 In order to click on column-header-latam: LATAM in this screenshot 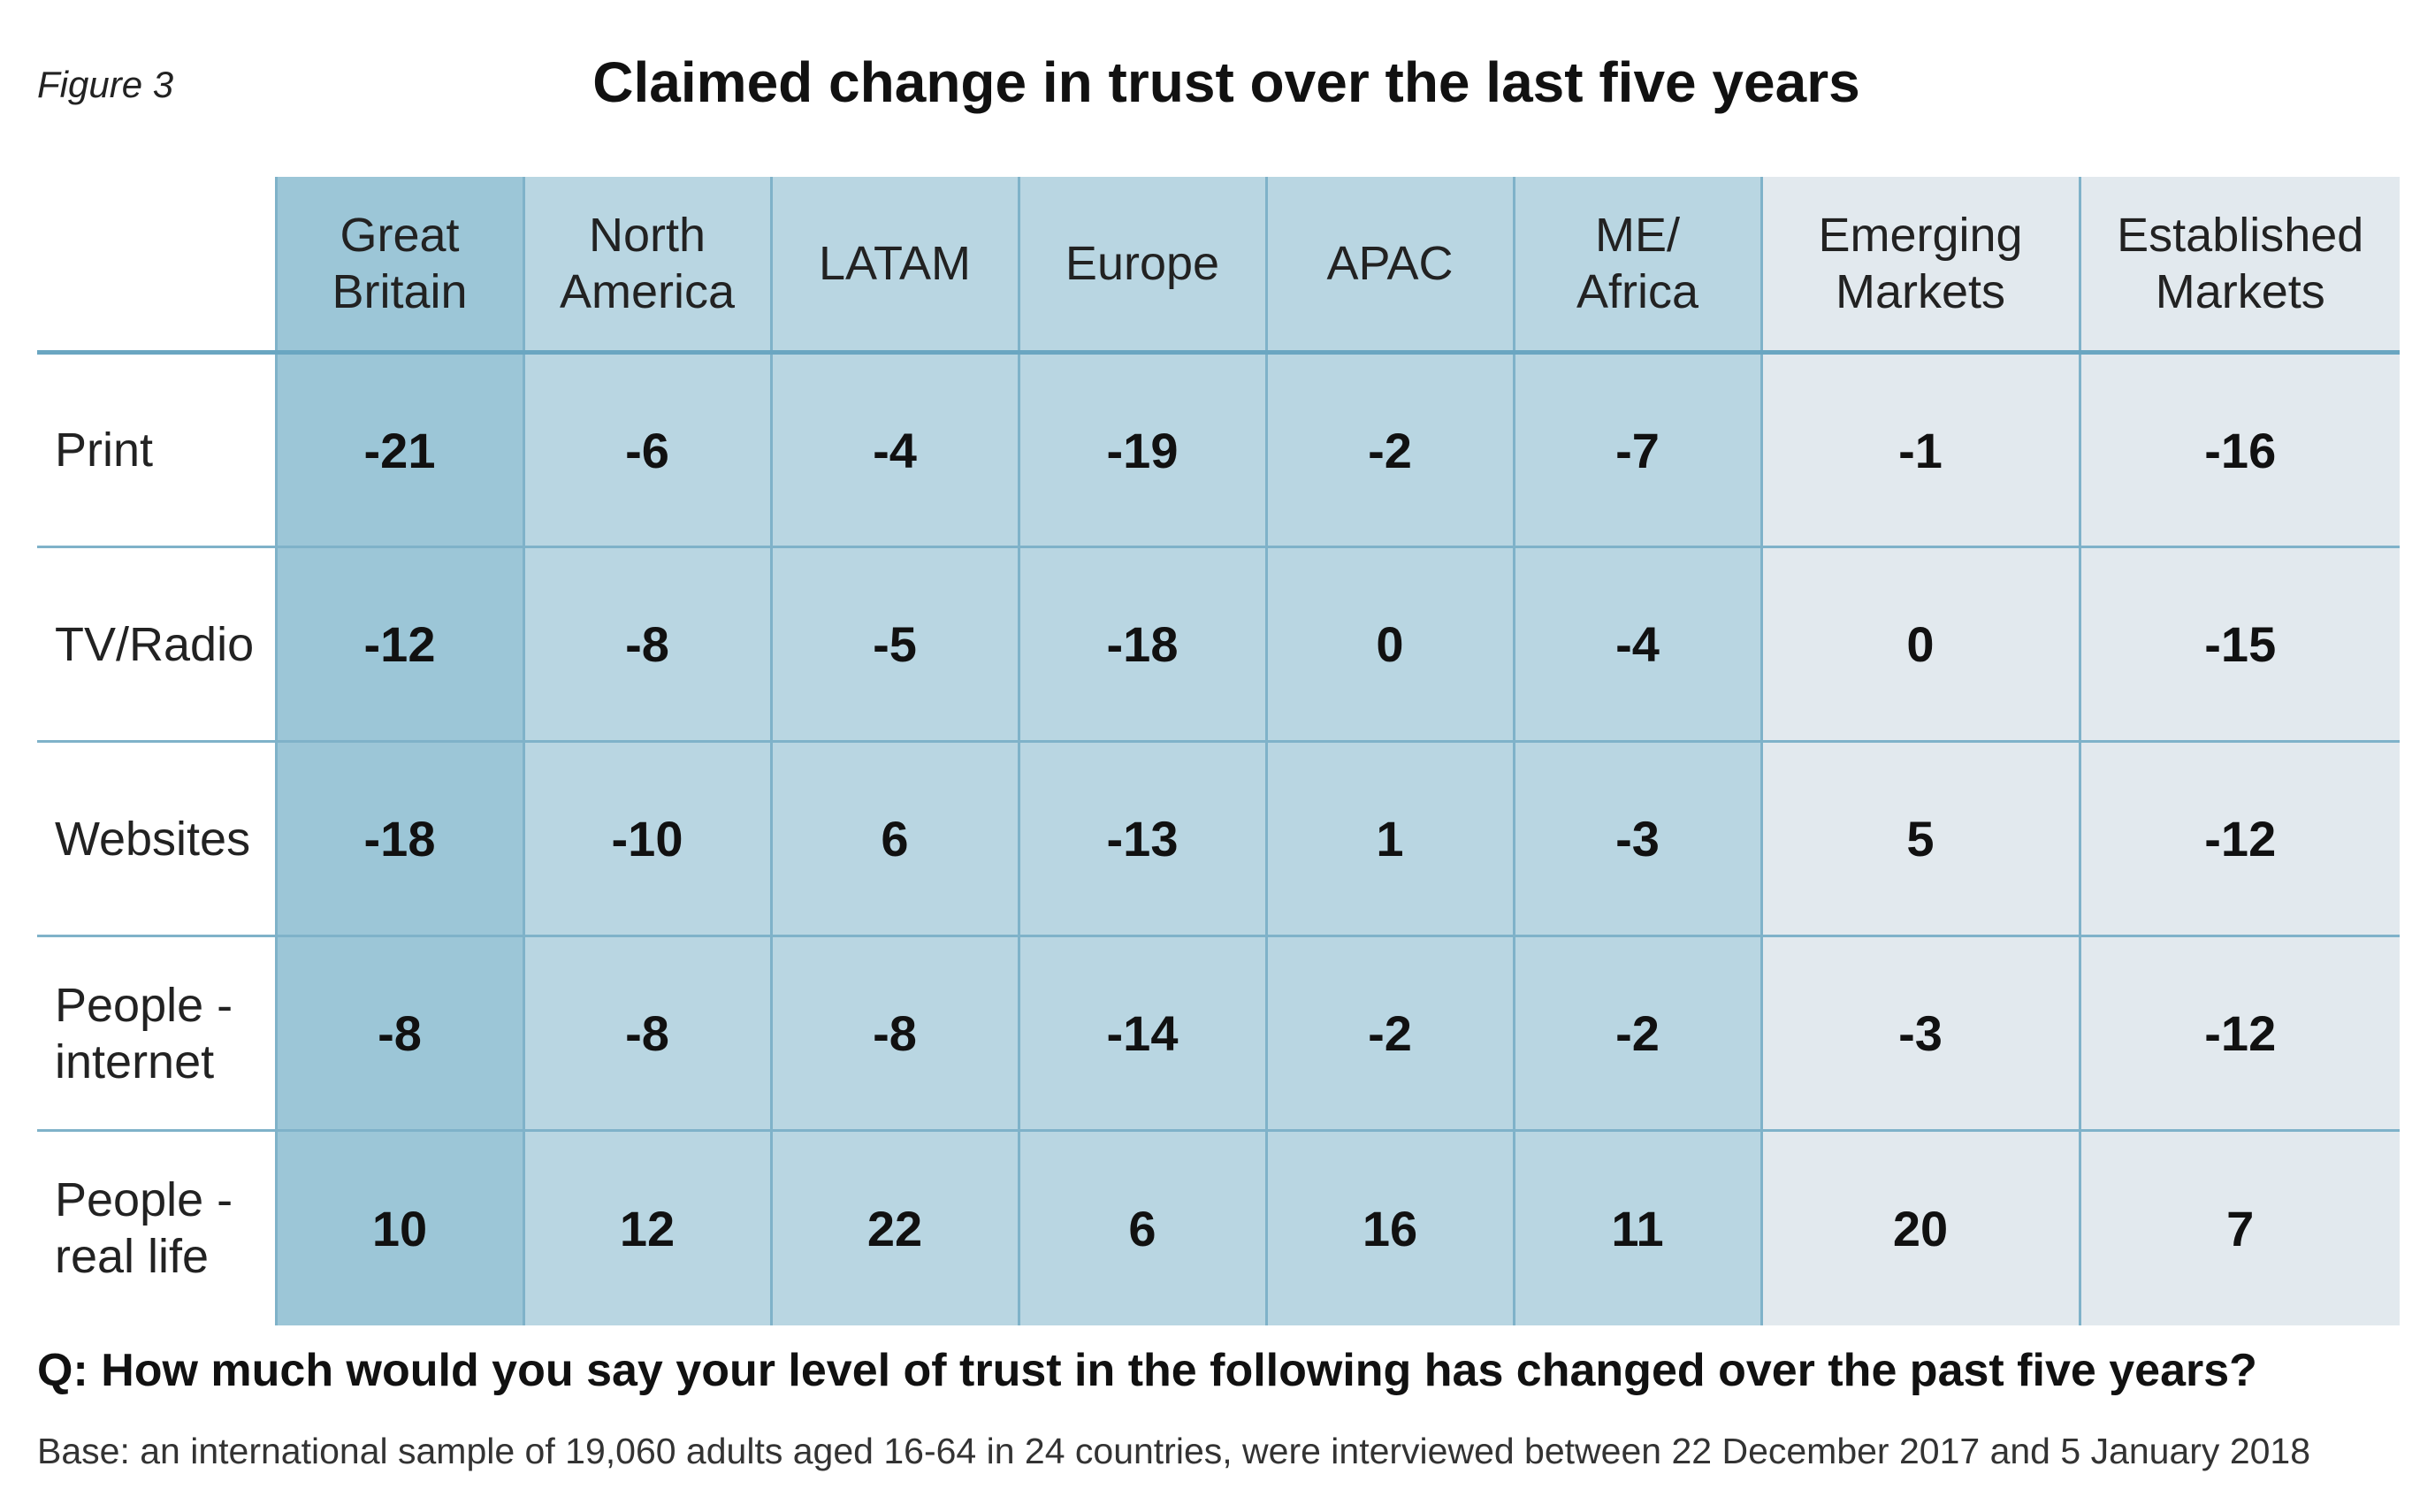, I will do `click(894, 266)`.